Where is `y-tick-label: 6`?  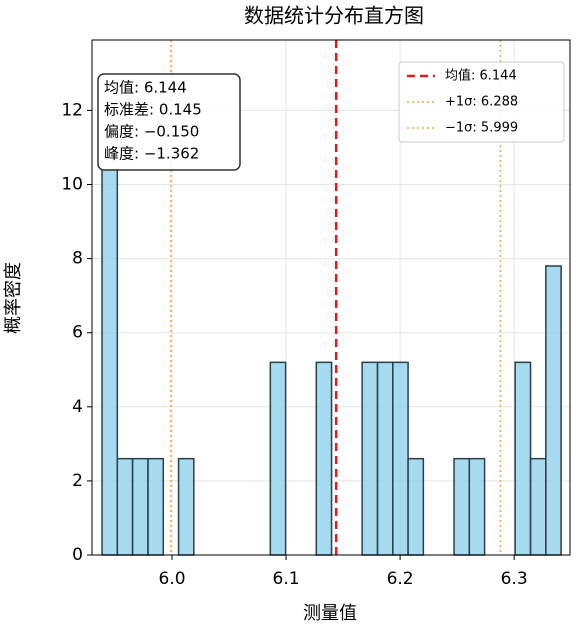 y-tick-label: 6 is located at coordinates (77, 333).